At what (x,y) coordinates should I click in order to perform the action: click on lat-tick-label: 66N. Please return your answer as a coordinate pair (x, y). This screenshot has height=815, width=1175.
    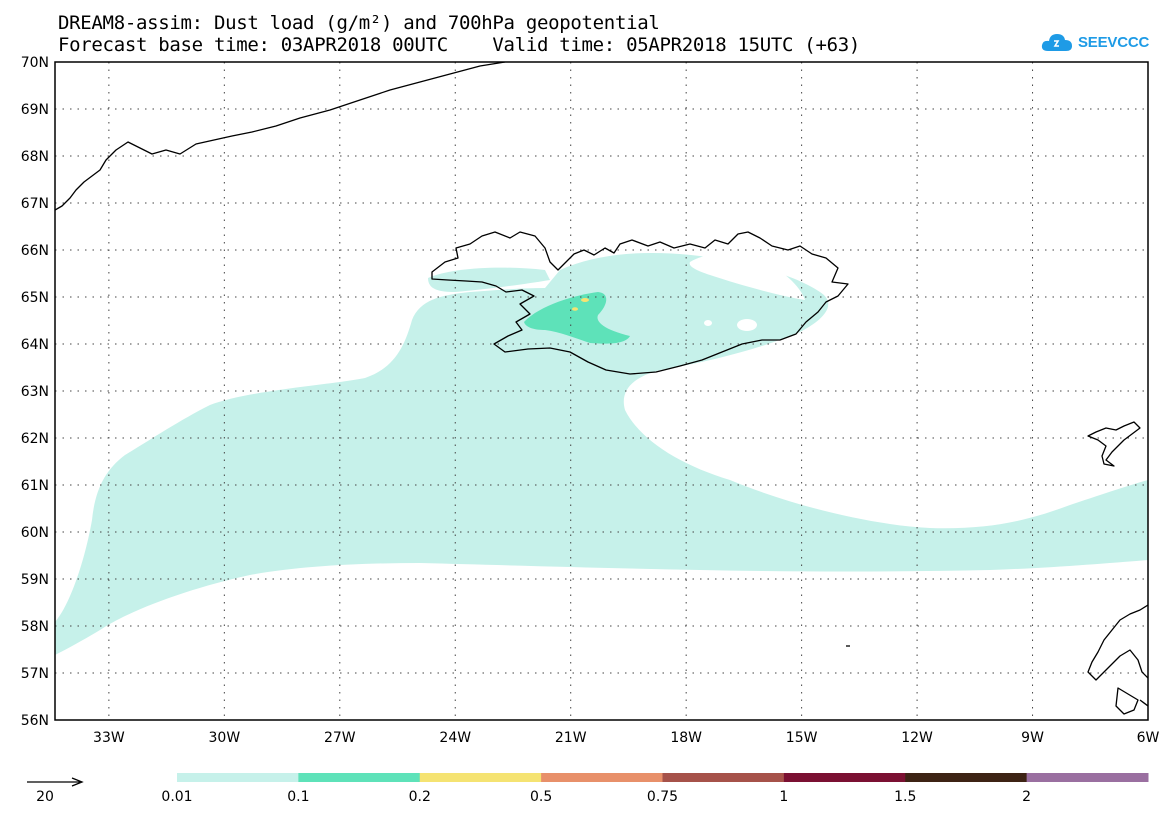
    Looking at the image, I should click on (35, 251).